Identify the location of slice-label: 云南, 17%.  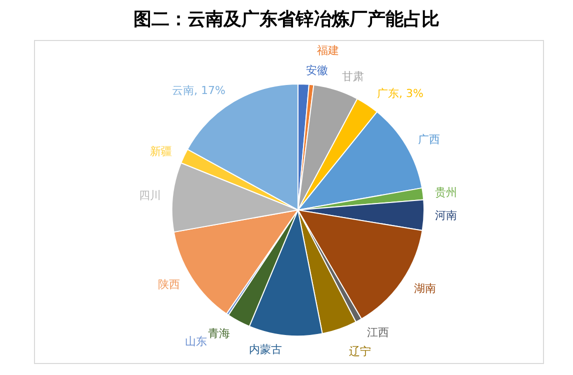
(199, 90).